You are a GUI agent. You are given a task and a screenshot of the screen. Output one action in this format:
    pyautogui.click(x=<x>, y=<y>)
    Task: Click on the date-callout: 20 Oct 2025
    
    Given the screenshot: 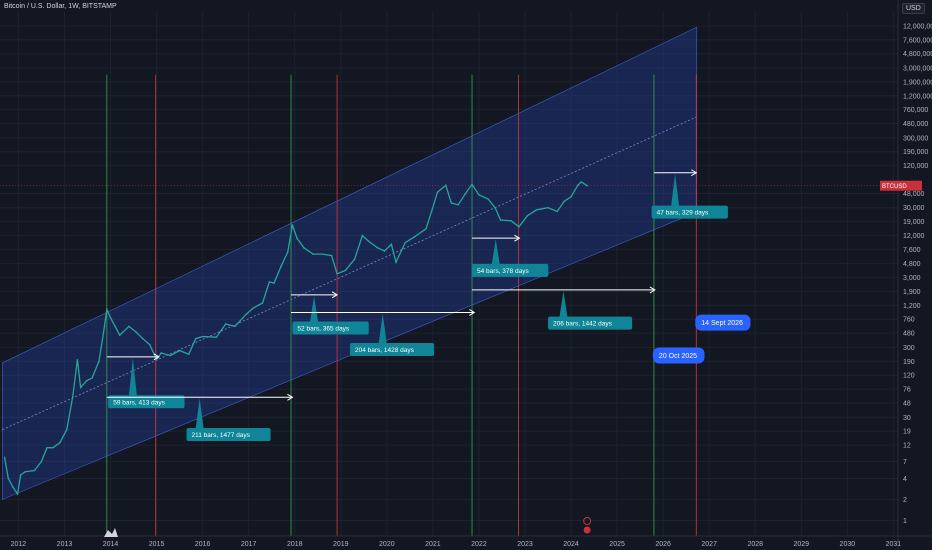 What is the action you would take?
    pyautogui.click(x=678, y=355)
    